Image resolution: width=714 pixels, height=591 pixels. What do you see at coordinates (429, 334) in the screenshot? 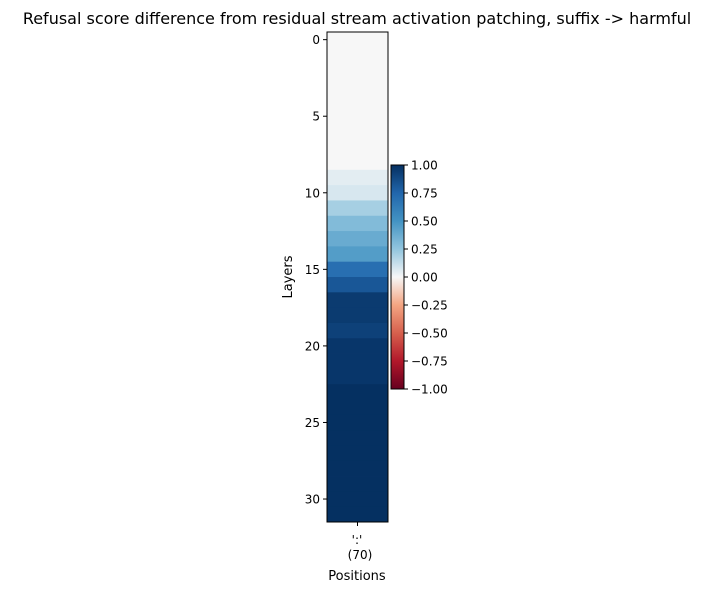
I see `colorbar-tick-label: −0.50` at bounding box center [429, 334].